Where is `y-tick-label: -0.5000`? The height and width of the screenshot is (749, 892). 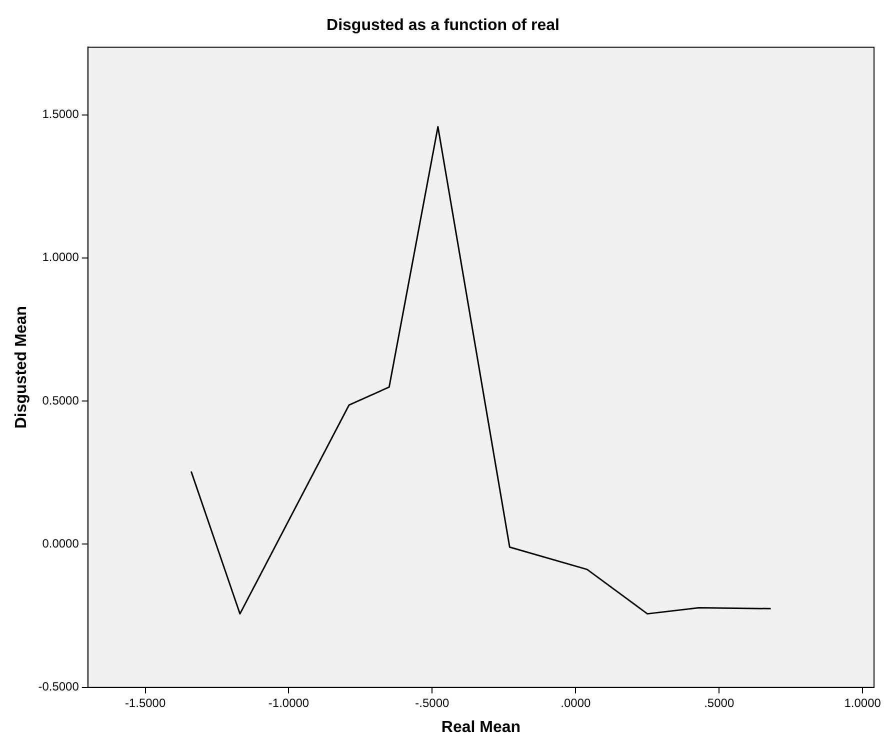 y-tick-label: -0.5000 is located at coordinates (59, 687).